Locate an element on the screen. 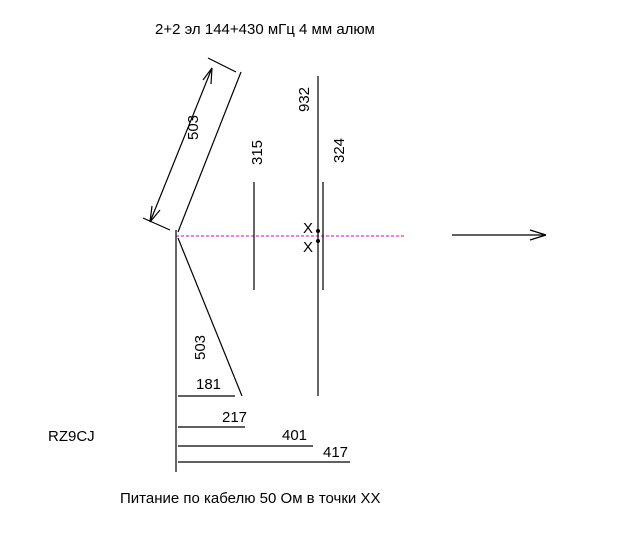 The image size is (638, 548). footer-note: Питание по кабелю 50 Ом в точки ХХ is located at coordinates (250, 498).